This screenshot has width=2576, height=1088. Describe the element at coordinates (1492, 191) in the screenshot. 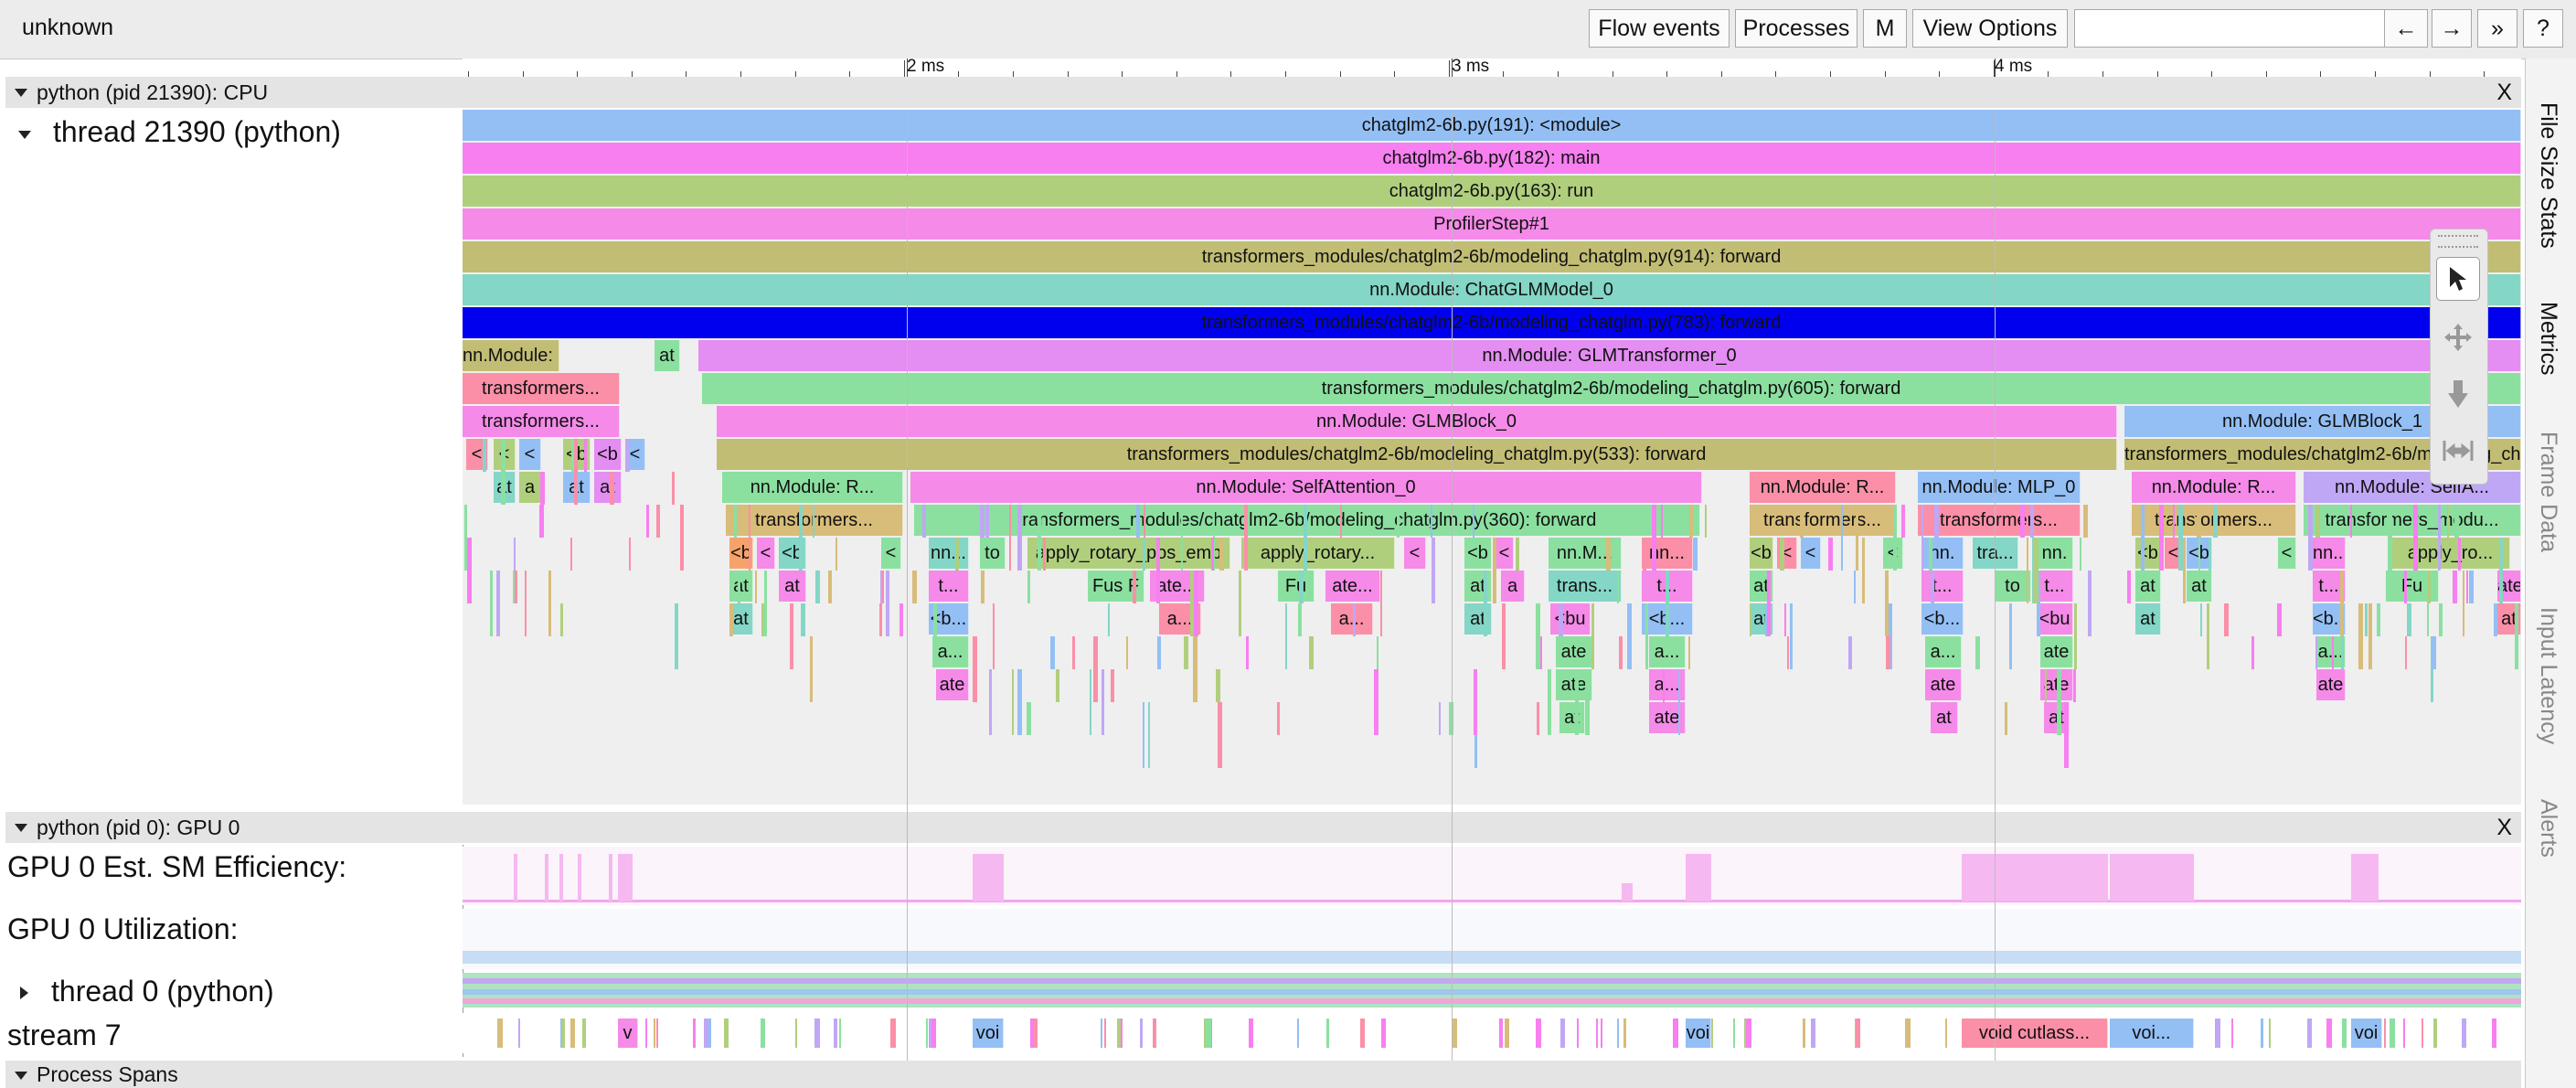

I see `trace-slice: chatglm2-6b.py(163): run` at that location.